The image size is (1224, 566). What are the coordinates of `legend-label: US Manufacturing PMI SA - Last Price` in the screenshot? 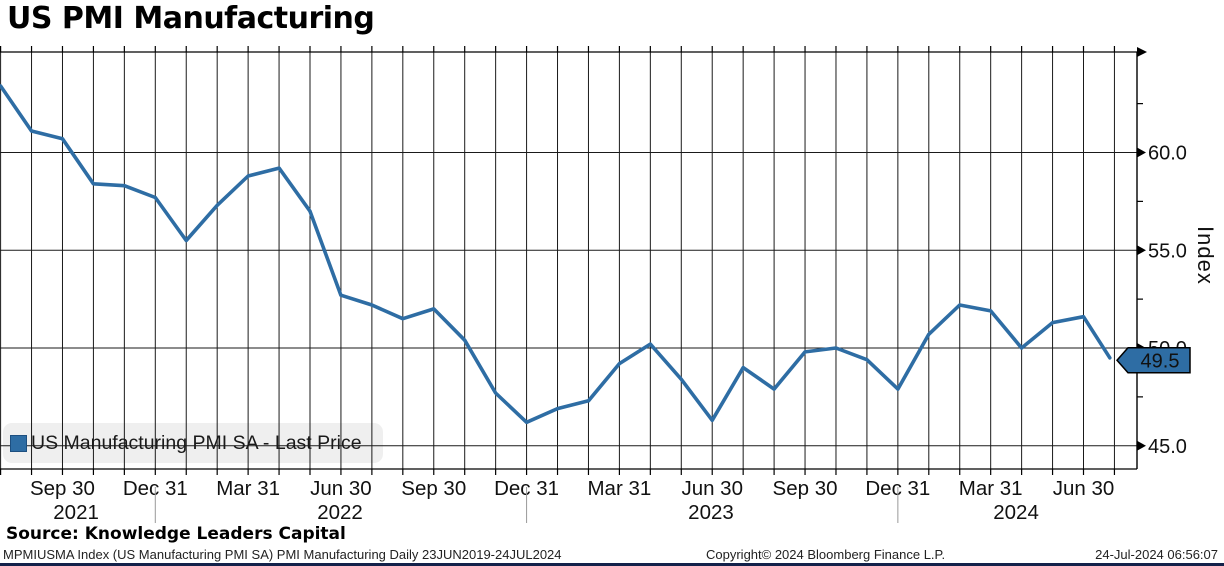 It's located at (196, 442).